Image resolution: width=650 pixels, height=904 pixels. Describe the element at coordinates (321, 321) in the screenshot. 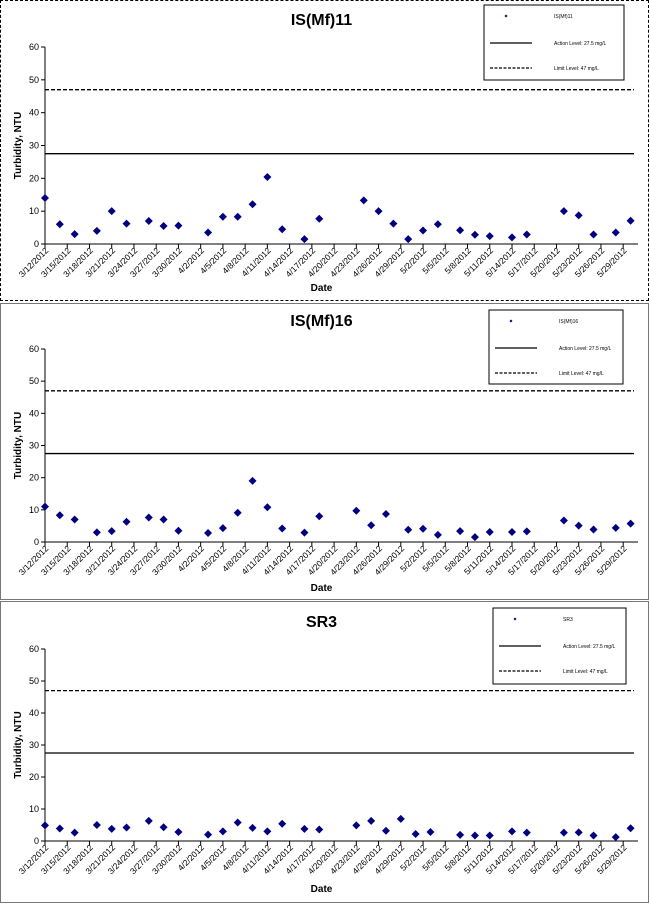

I see `chart-title: IS(Mf)16` at that location.